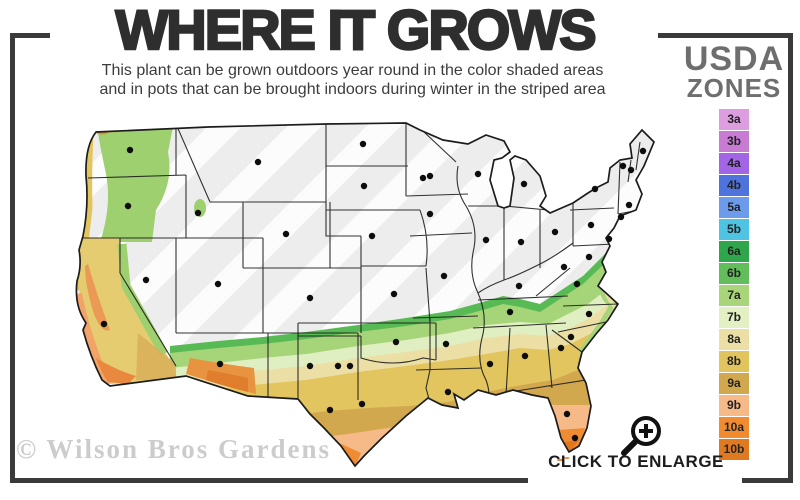 The image size is (800, 500). What do you see at coordinates (734, 229) in the screenshot?
I see `legend-zone-5b: 5b` at bounding box center [734, 229].